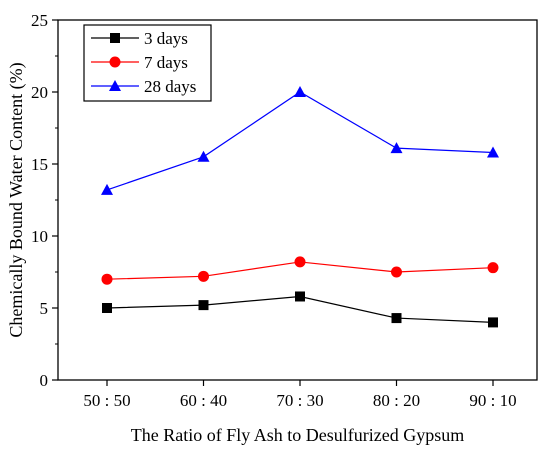 This screenshot has height=451, width=550. I want to click on x-tick-label: 90 : 10, so click(492, 400).